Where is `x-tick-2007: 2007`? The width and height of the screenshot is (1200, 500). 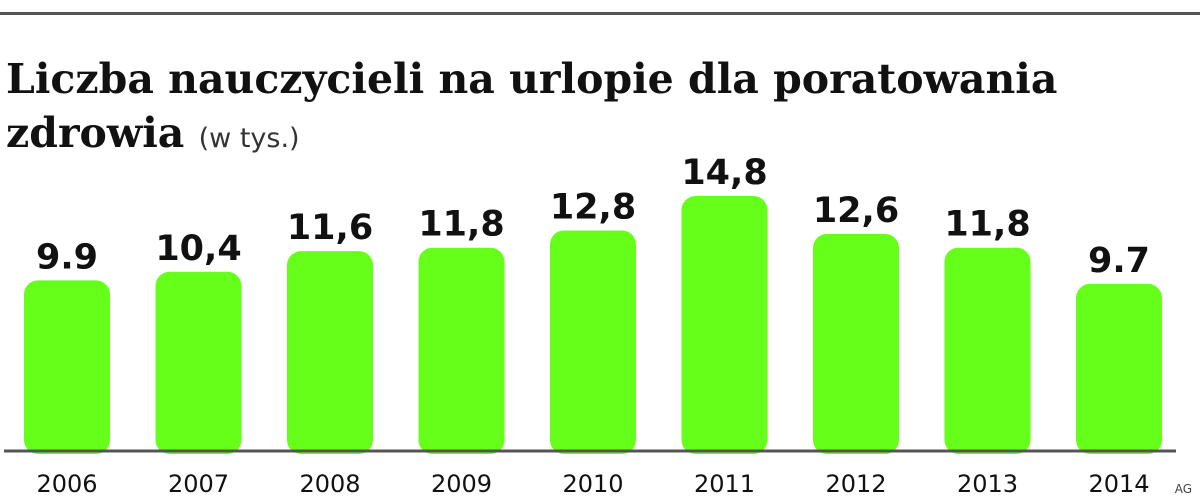
x-tick-2007: 2007 is located at coordinates (198, 484).